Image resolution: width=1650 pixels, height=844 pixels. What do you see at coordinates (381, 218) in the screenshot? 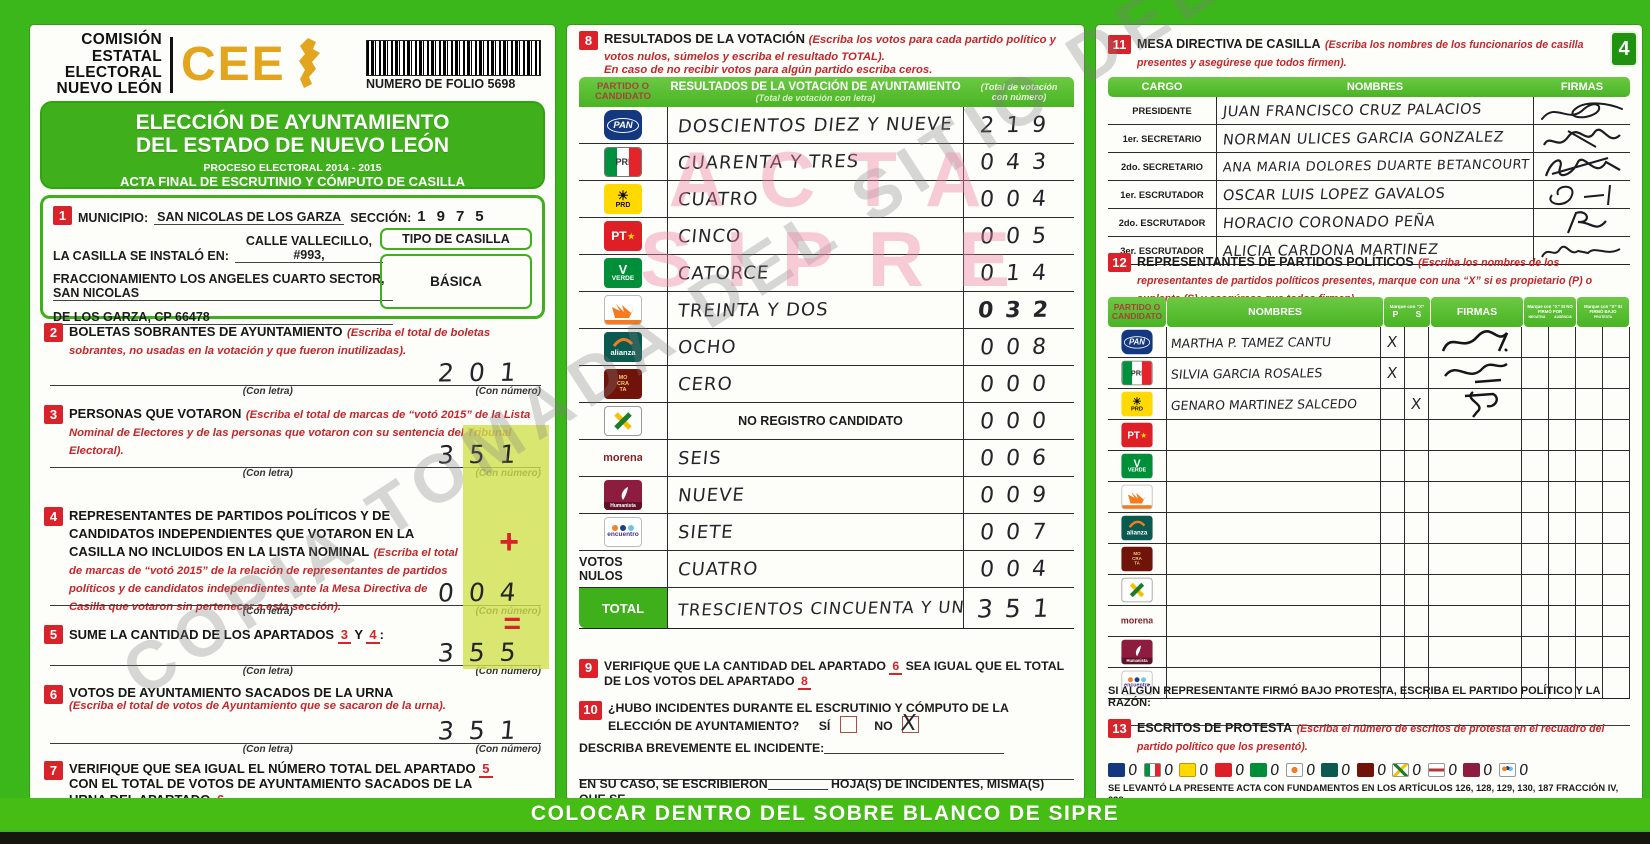
I see `seccion-label: SECCIÓN:` at bounding box center [381, 218].